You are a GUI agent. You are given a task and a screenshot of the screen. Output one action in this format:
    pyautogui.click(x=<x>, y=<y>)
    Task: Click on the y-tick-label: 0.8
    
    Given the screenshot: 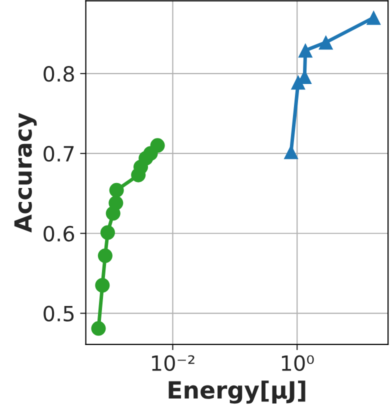 What is the action you would take?
    pyautogui.click(x=59, y=74)
    